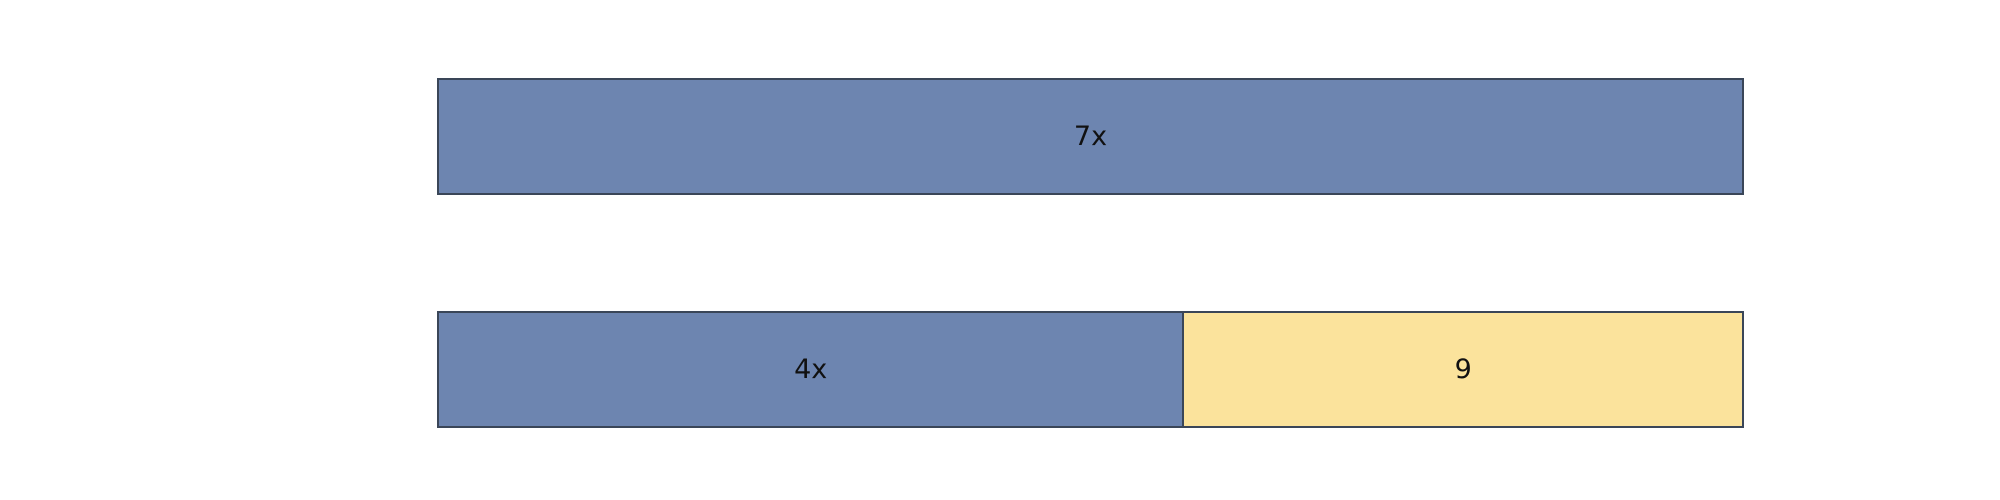 The image size is (2000, 500). I want to click on bottom-segment-label-9: 9, so click(1463, 369).